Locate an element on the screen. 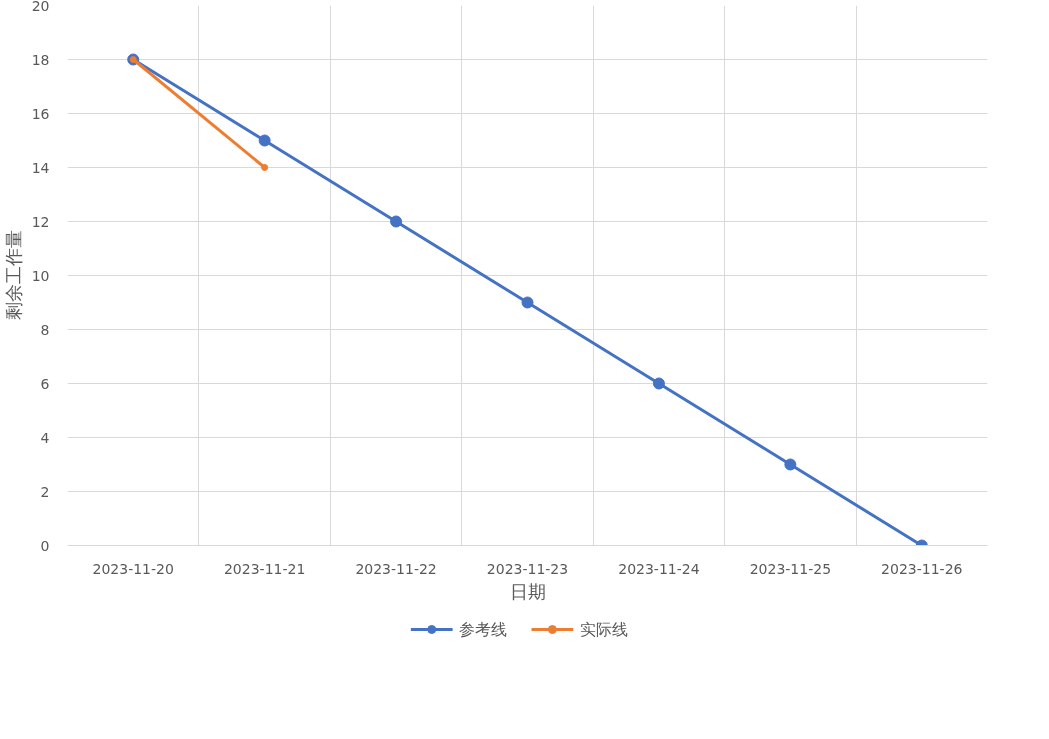  x-tick-label: 2023-11-21 is located at coordinates (264, 568).